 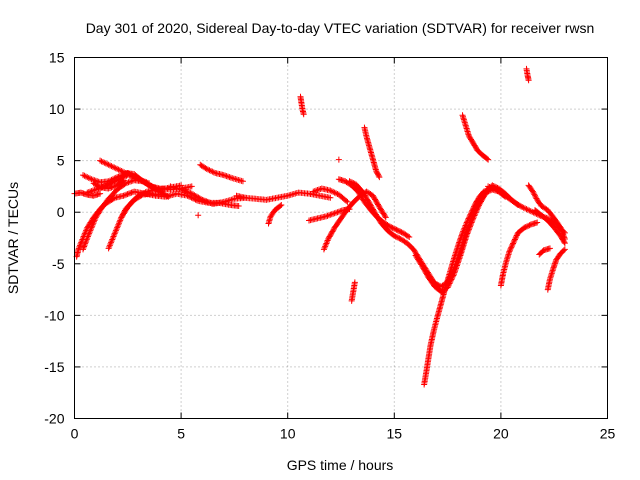 What do you see at coordinates (340, 465) in the screenshot?
I see `x-axis-label: GPS time / hours` at bounding box center [340, 465].